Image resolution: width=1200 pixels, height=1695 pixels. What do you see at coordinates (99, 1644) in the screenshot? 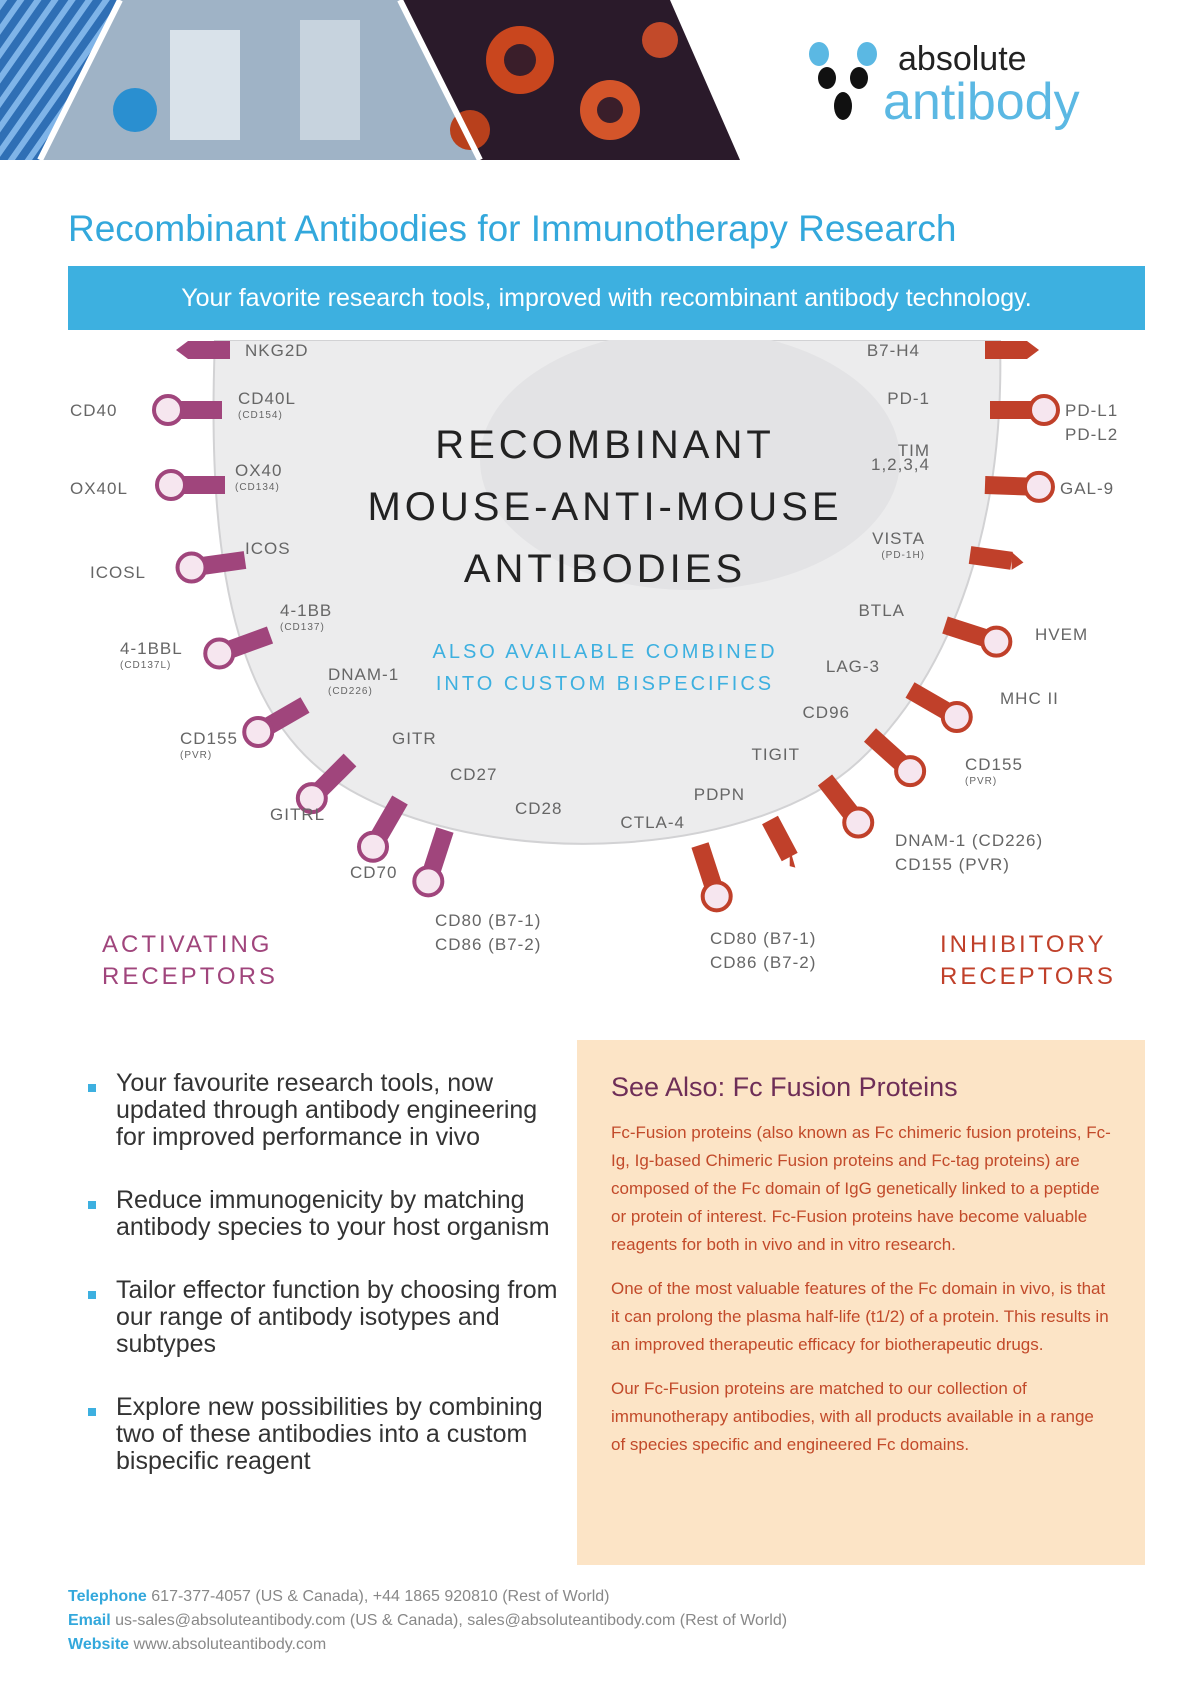
I see `website-label: Website` at bounding box center [99, 1644].